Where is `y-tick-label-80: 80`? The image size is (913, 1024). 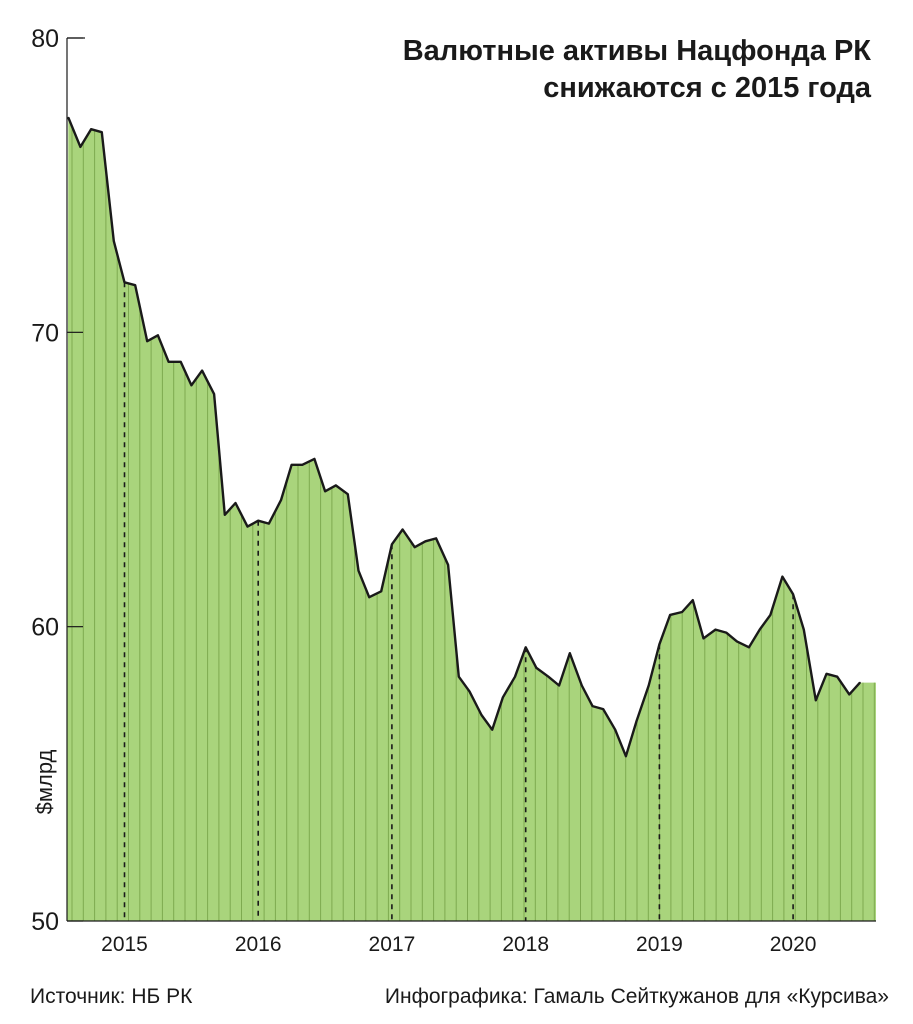 y-tick-label-80: 80 is located at coordinates (45, 39).